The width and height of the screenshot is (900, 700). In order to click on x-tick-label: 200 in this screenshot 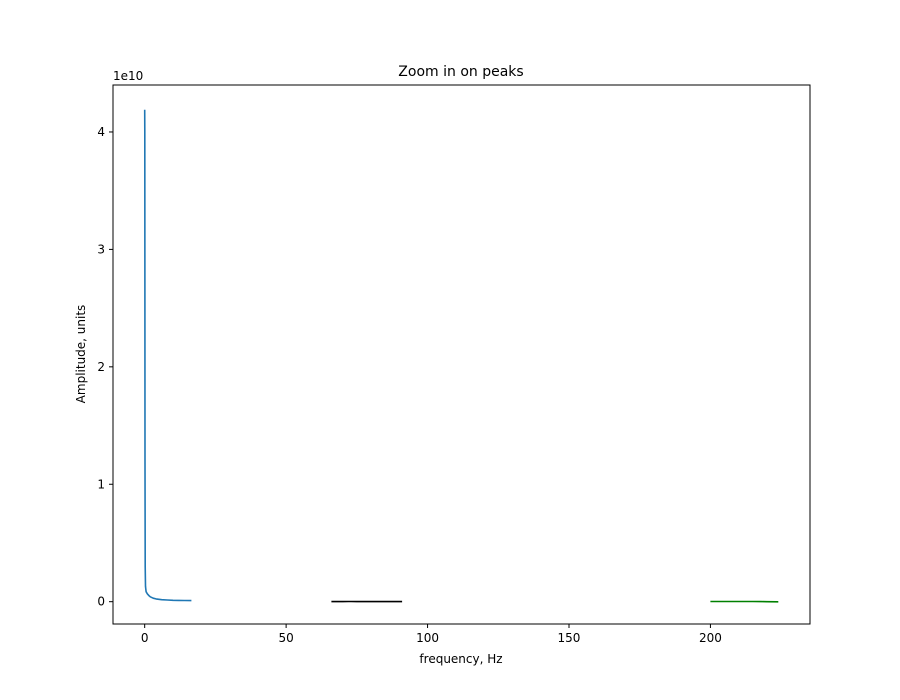, I will do `click(710, 638)`.